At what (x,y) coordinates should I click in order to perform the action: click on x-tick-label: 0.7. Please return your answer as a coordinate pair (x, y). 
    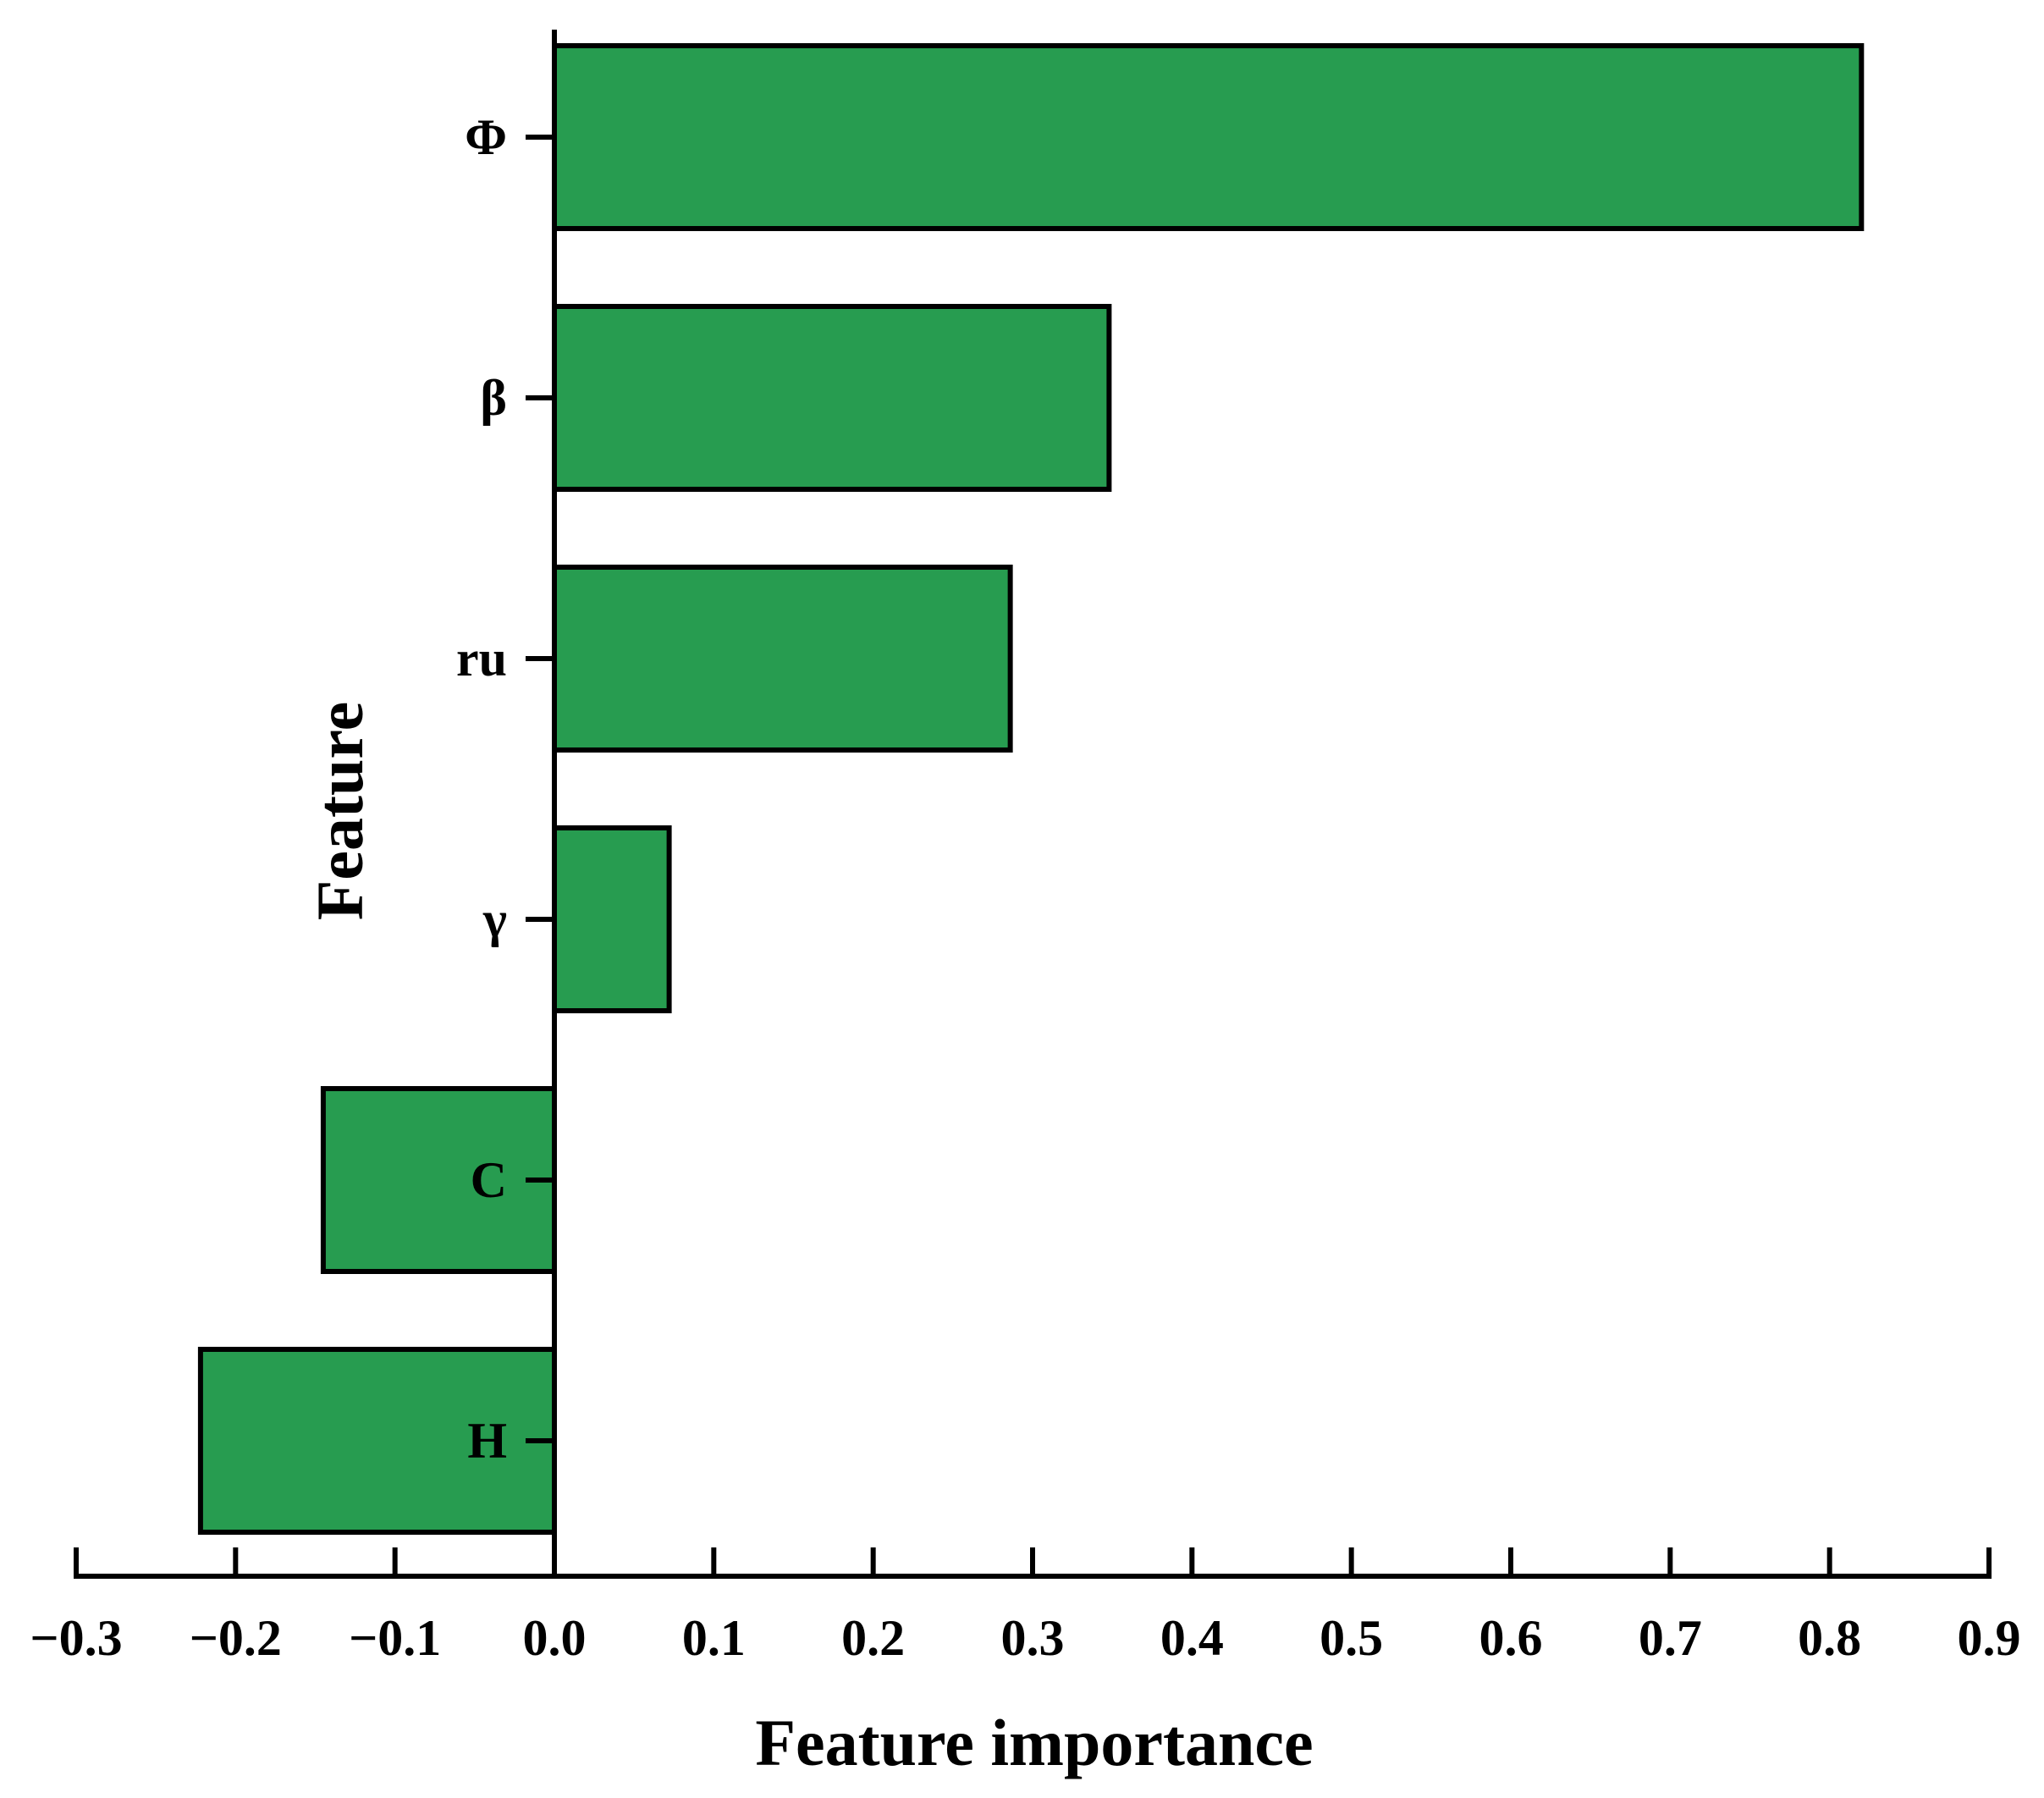
    Looking at the image, I should click on (1670, 1638).